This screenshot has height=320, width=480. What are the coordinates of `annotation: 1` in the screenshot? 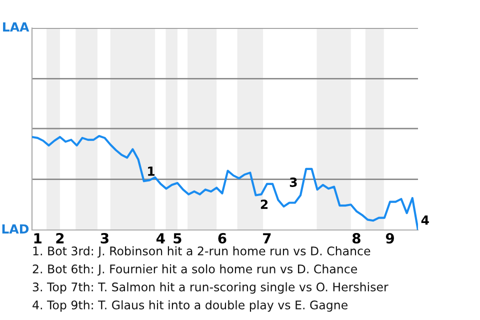 It's located at (151, 171).